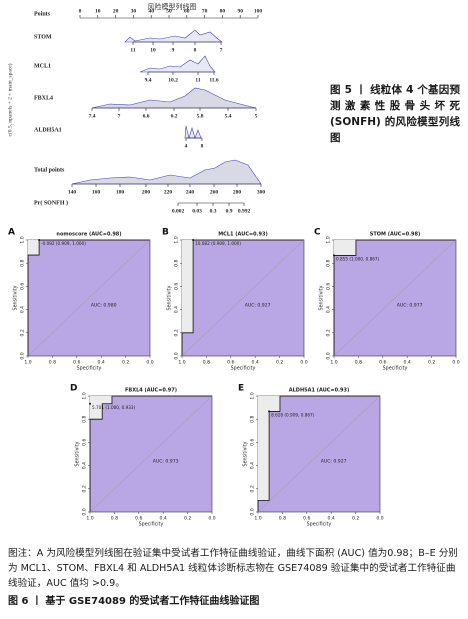 This screenshot has height=619, width=468. What do you see at coordinates (114, 407) in the screenshot?
I see `threshold-label: 5.701 (1.000, 0.933)` at bounding box center [114, 407].